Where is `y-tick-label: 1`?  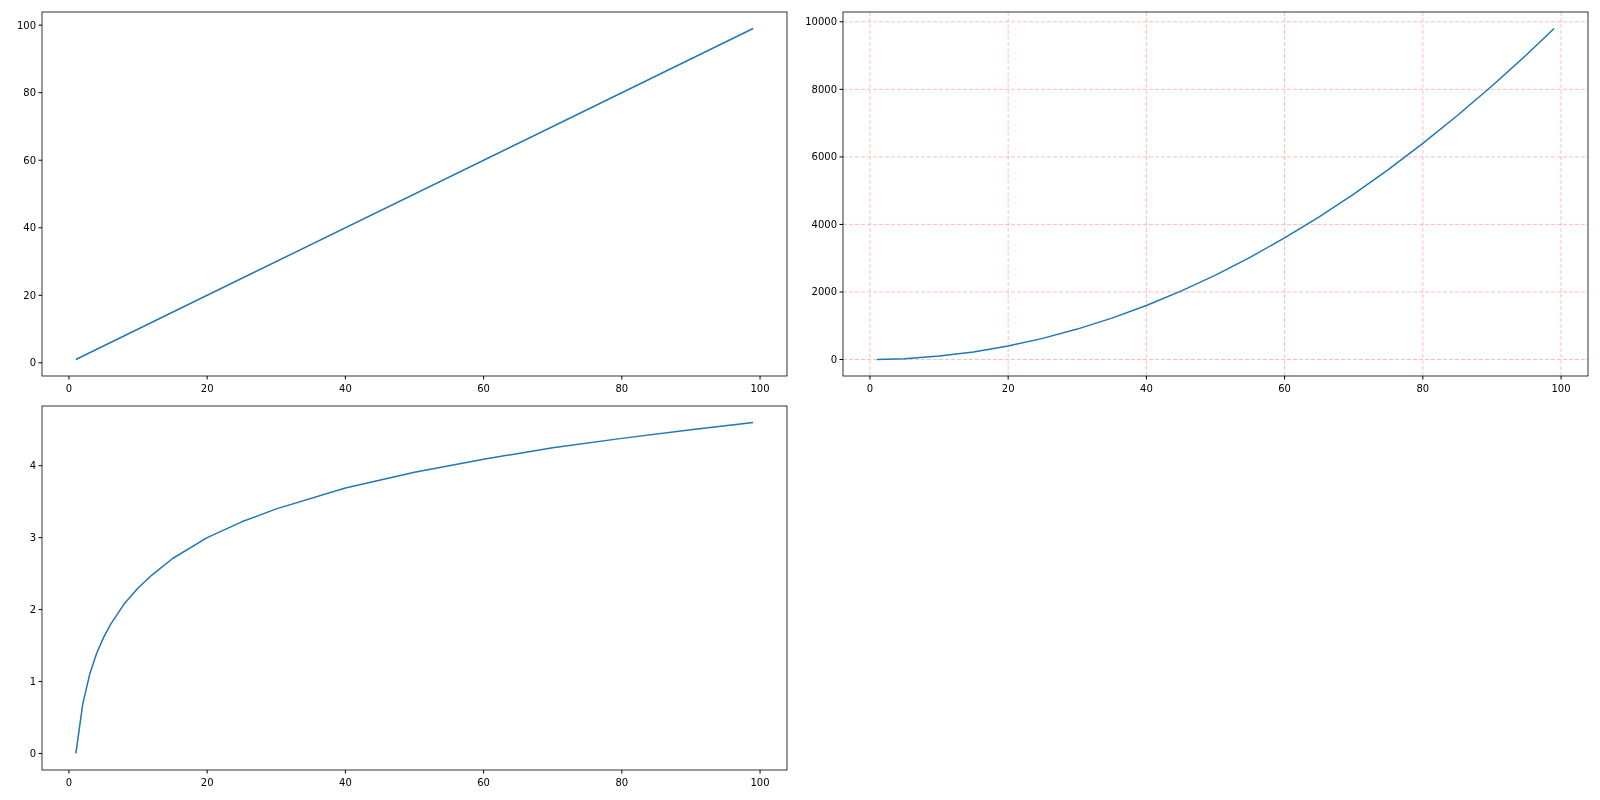
y-tick-label: 1 is located at coordinates (32, 682).